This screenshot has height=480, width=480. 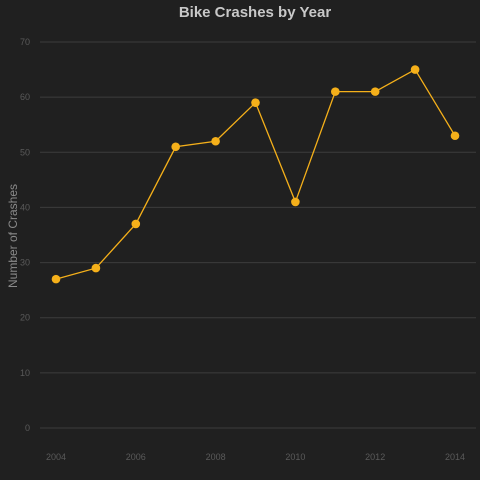 What do you see at coordinates (455, 457) in the screenshot?
I see `x-tick-label: 2014` at bounding box center [455, 457].